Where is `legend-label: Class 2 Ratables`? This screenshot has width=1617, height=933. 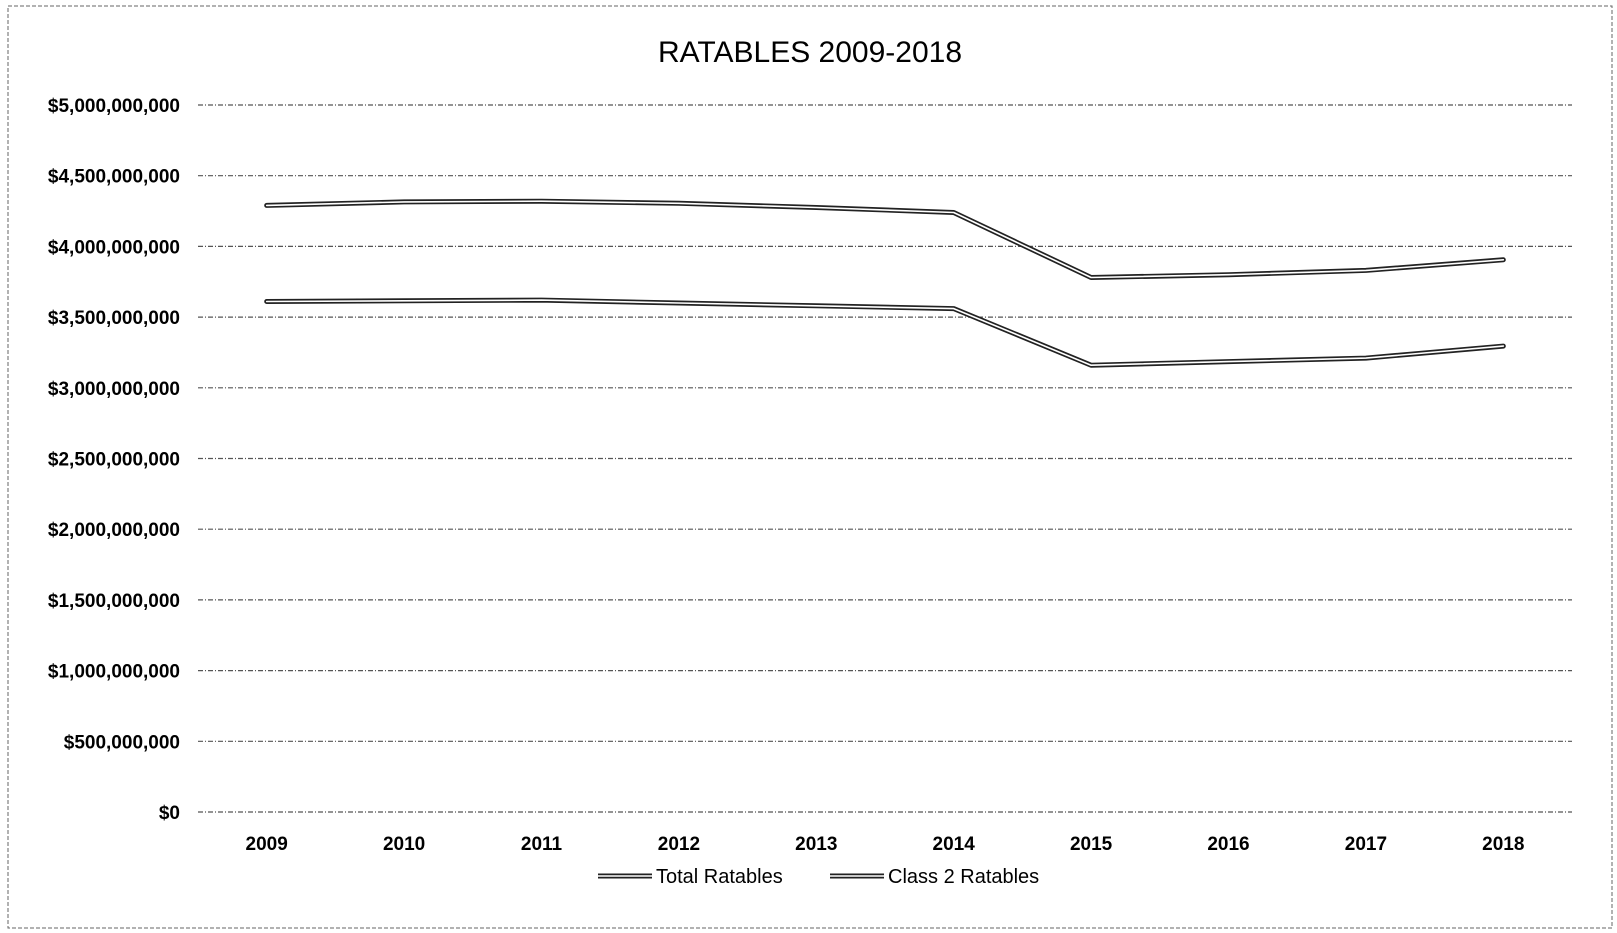
legend-label: Class 2 Ratables is located at coordinates (963, 877).